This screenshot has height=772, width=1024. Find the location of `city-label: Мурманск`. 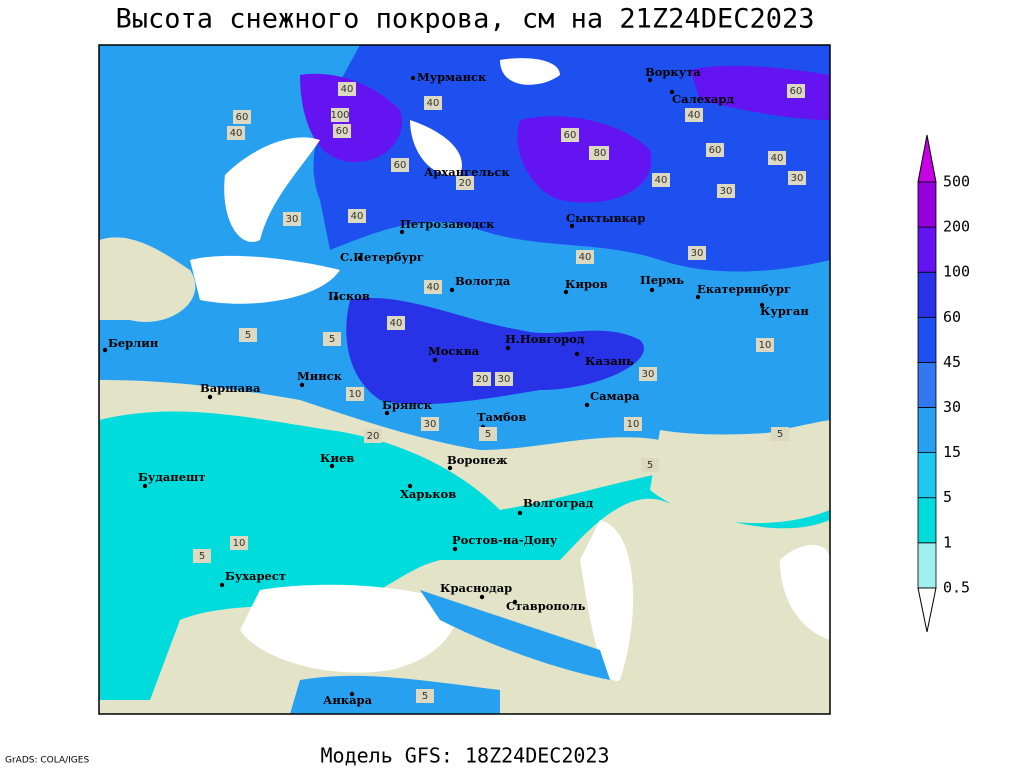

city-label: Мурманск is located at coordinates (452, 77).